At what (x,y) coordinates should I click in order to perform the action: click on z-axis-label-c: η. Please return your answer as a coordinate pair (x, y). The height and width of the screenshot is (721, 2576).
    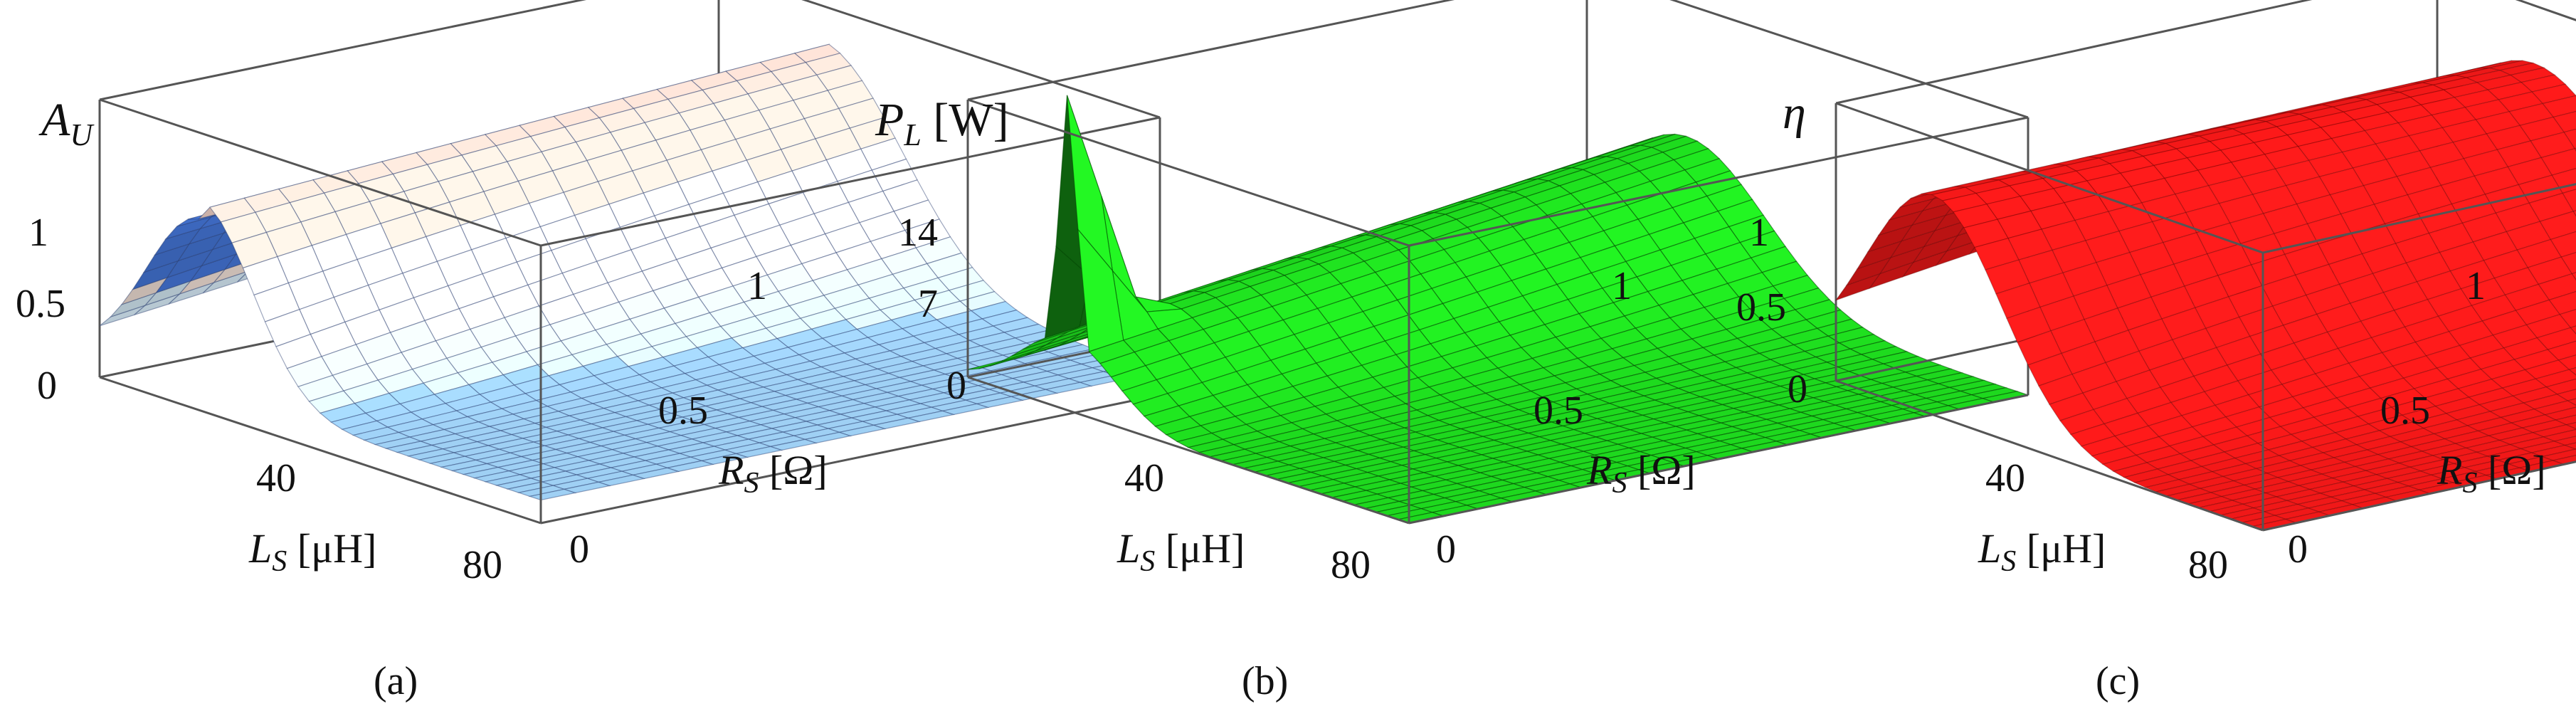
    Looking at the image, I should click on (1794, 113).